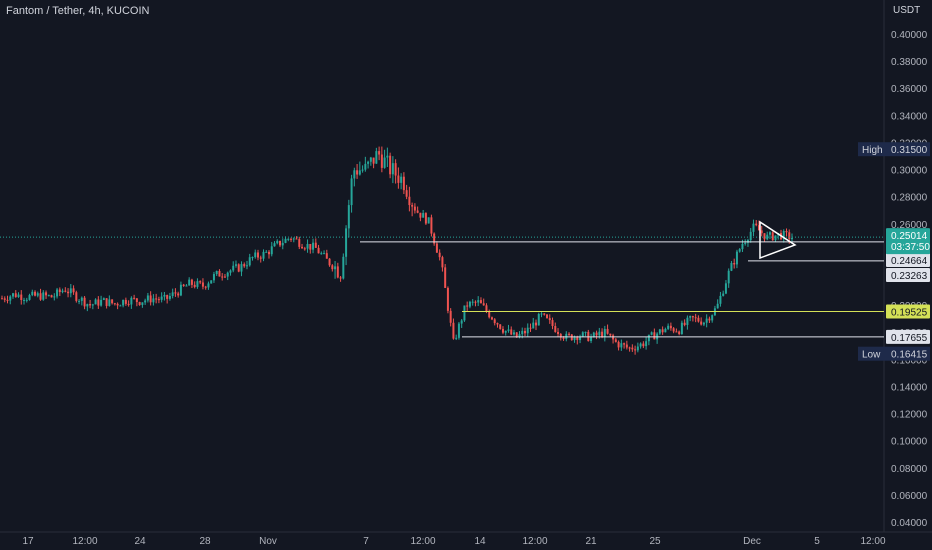 The height and width of the screenshot is (550, 932). What do you see at coordinates (908, 241) in the screenshot?
I see `last-price-badge` at bounding box center [908, 241].